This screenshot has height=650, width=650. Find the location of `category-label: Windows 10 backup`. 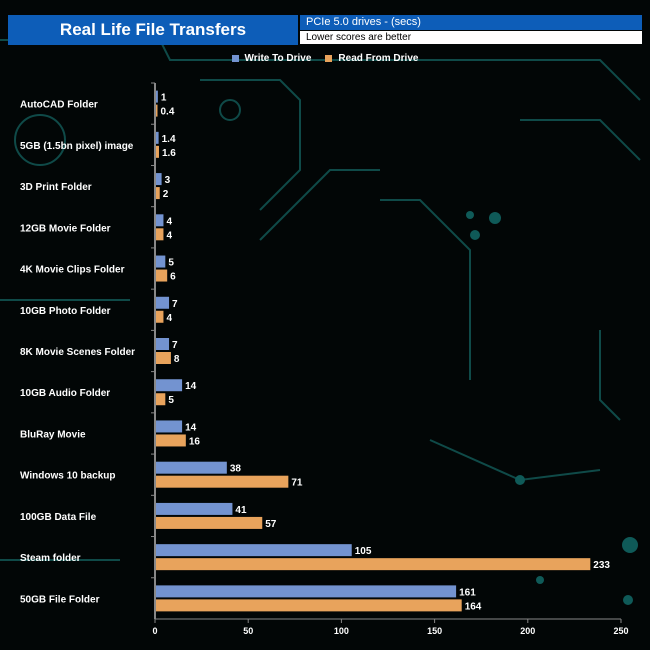

category-label: Windows 10 backup is located at coordinates (67, 476).